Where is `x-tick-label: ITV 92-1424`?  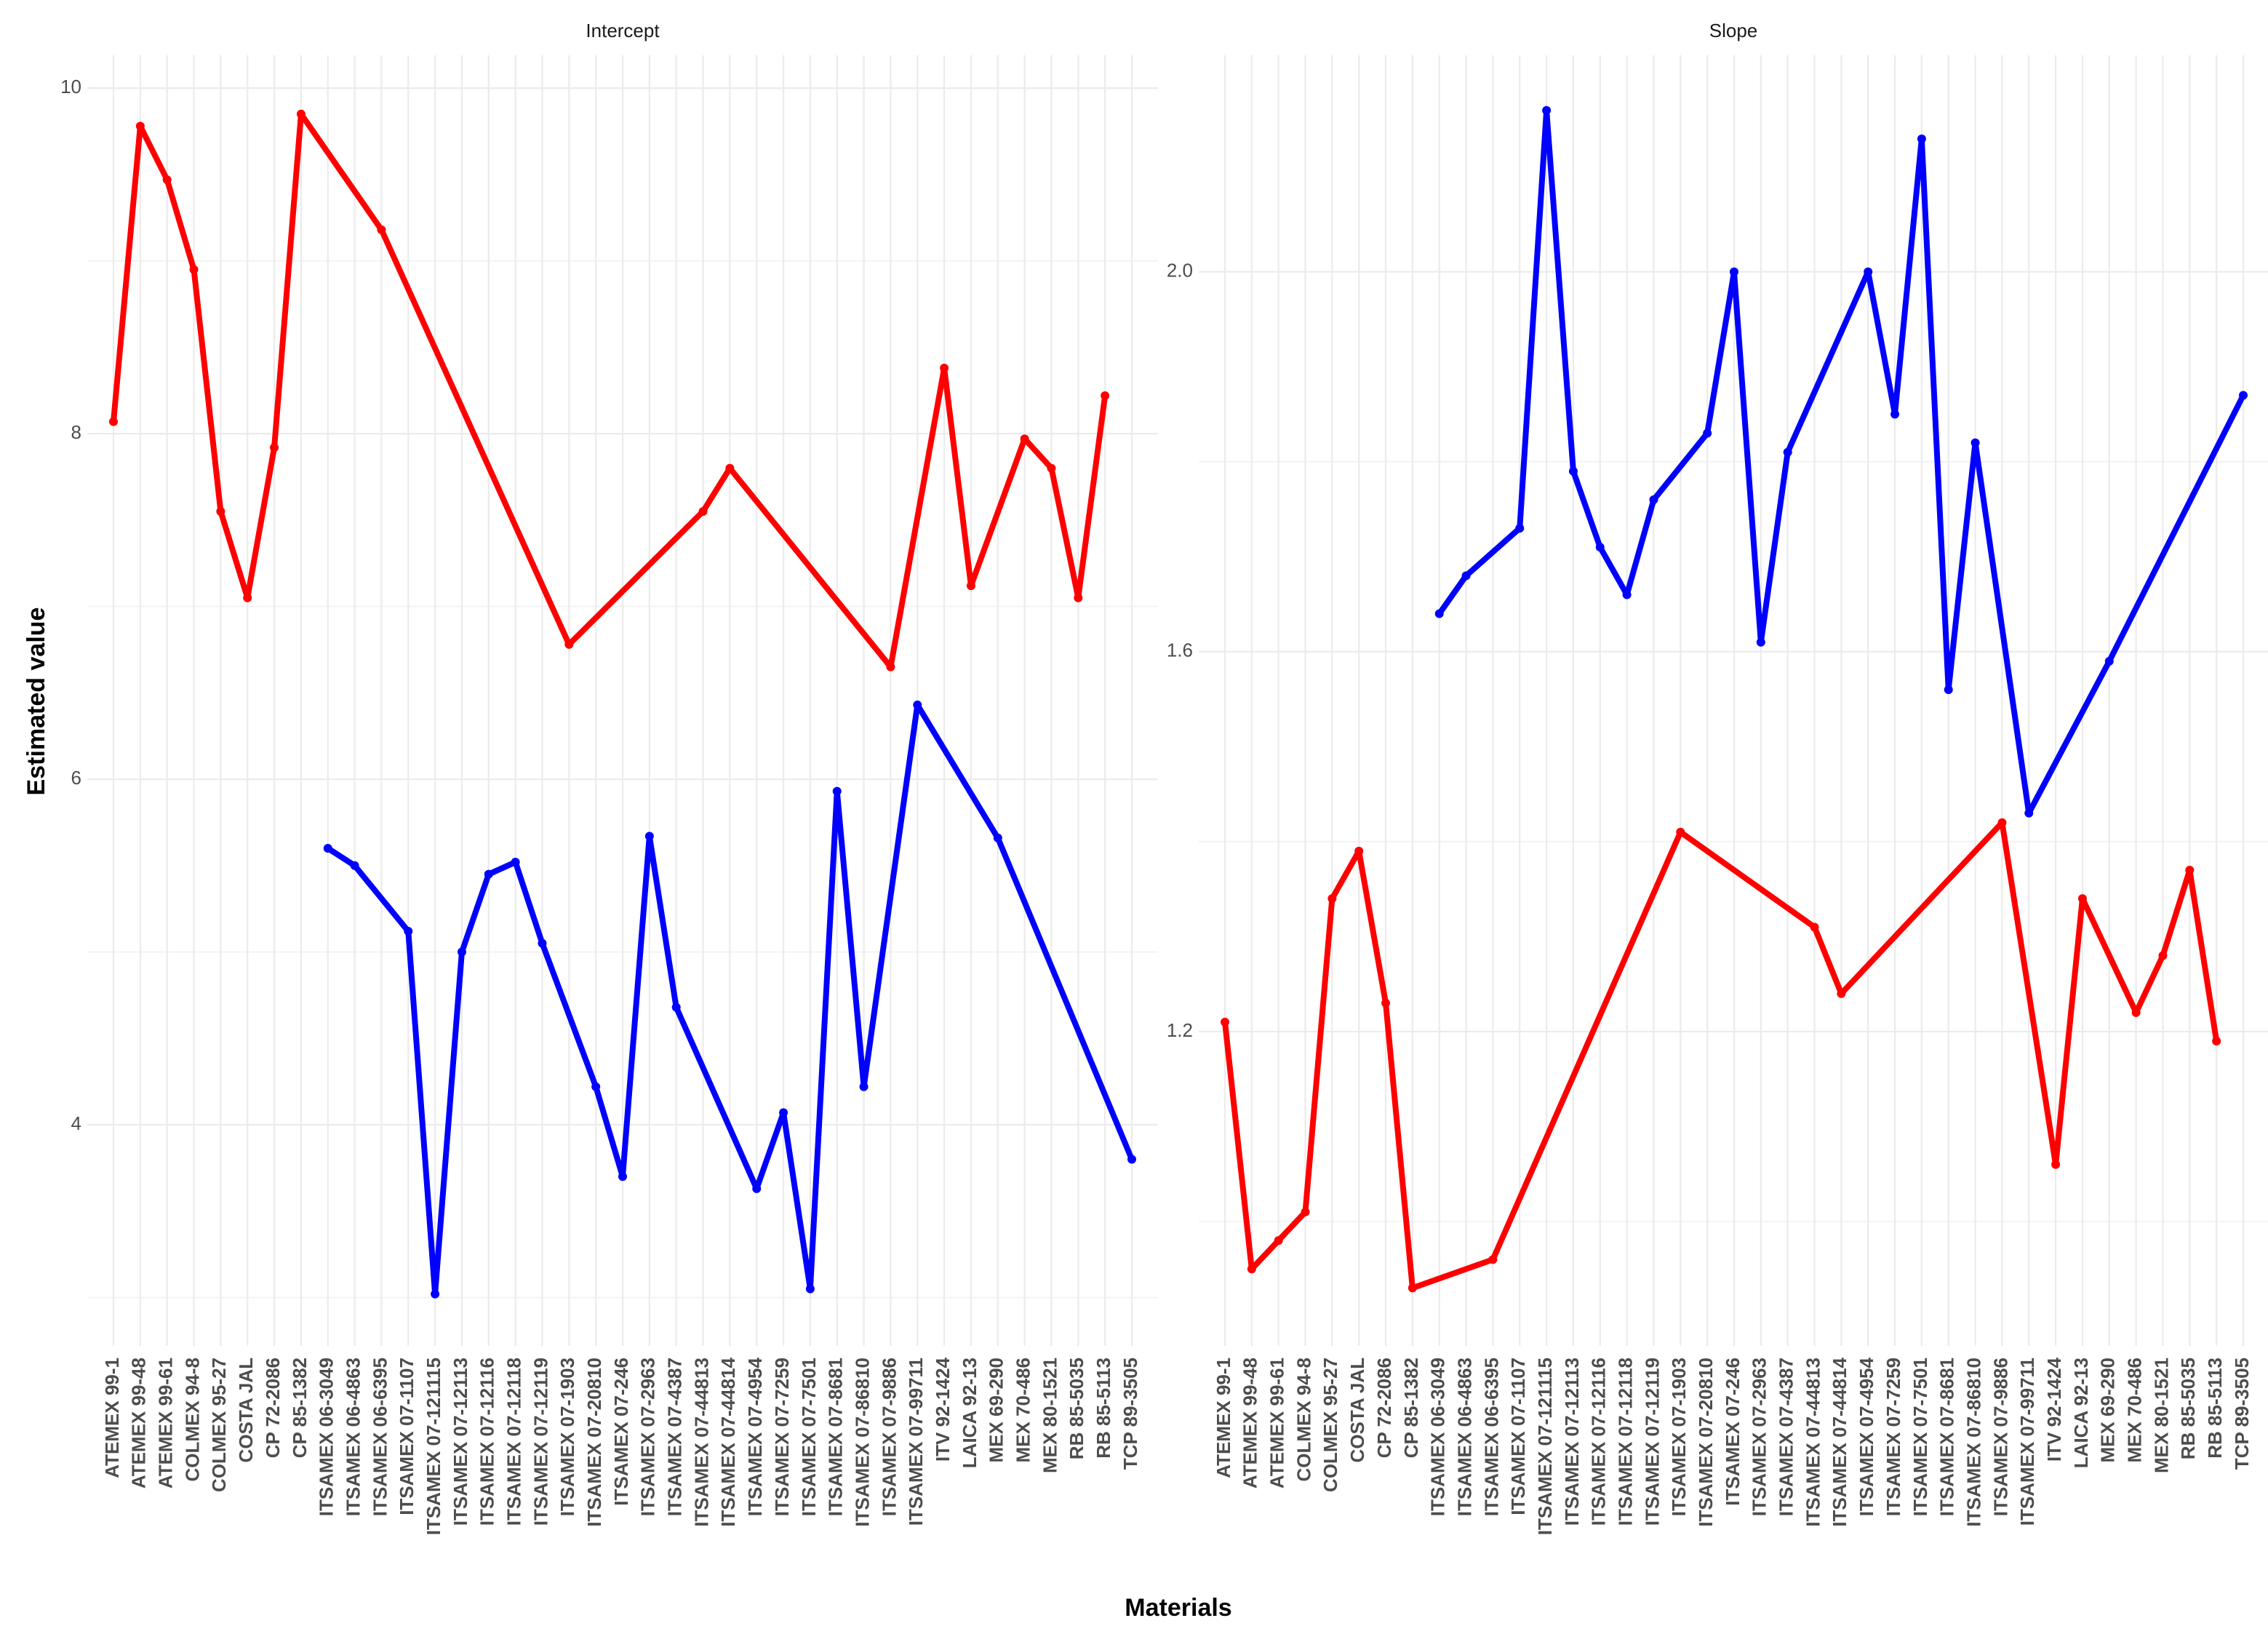 x-tick-label: ITV 92-1424 is located at coordinates (2054, 1409).